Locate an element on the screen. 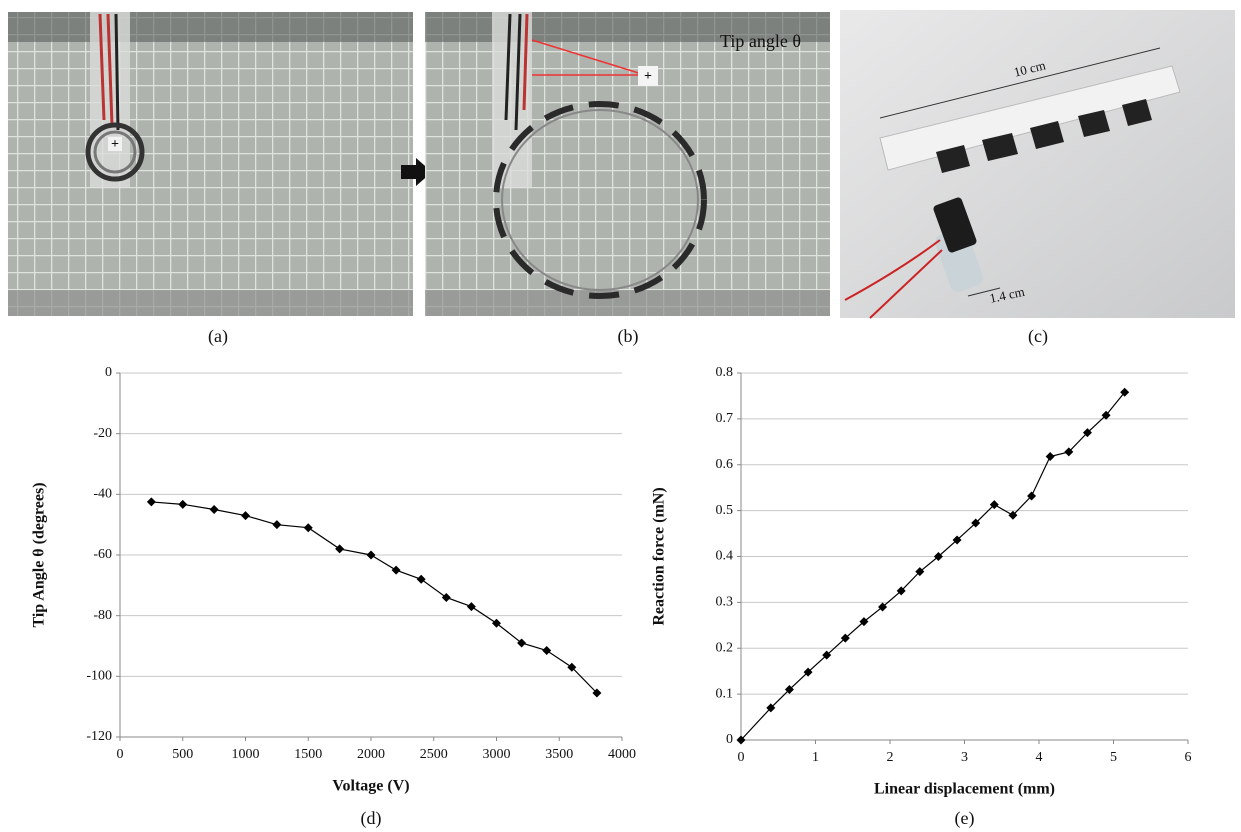 The height and width of the screenshot is (832, 1241). x-tick-label: 4000 is located at coordinates (622, 754).